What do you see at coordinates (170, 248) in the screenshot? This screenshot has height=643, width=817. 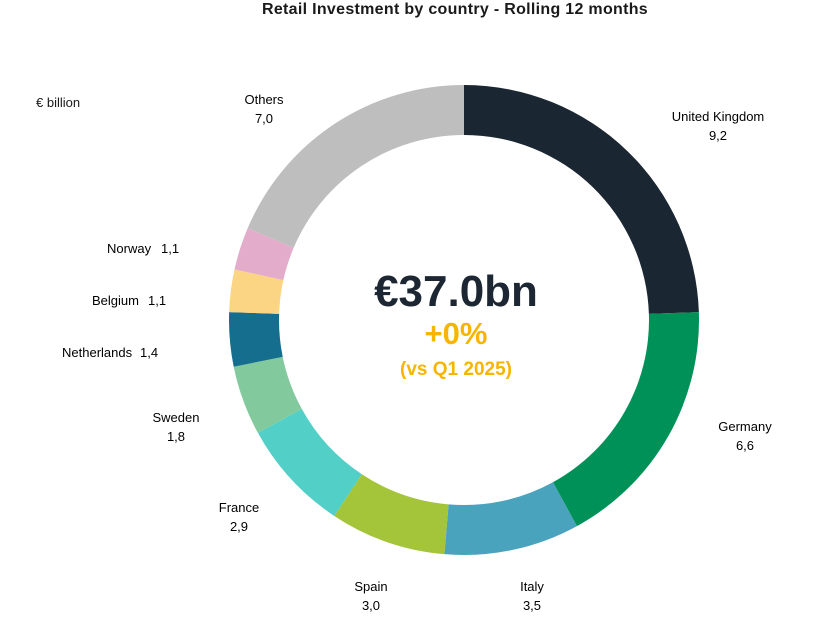 I see `slice-value-norway: 1,1` at bounding box center [170, 248].